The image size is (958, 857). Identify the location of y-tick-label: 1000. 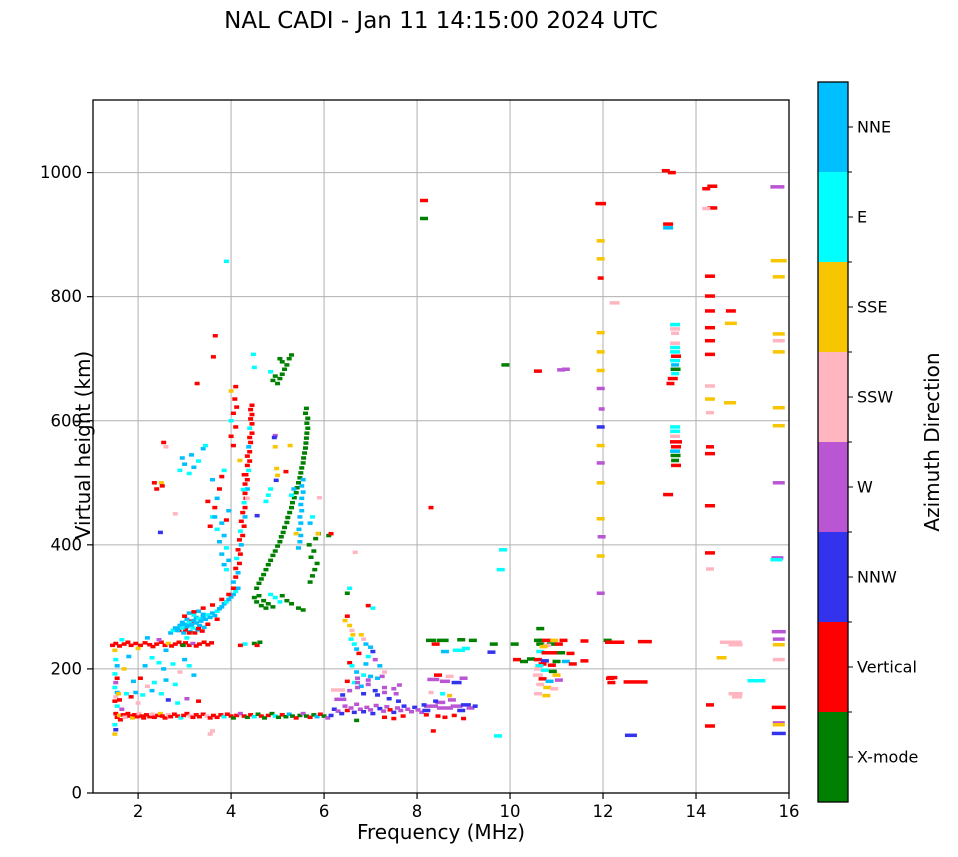
(61, 172).